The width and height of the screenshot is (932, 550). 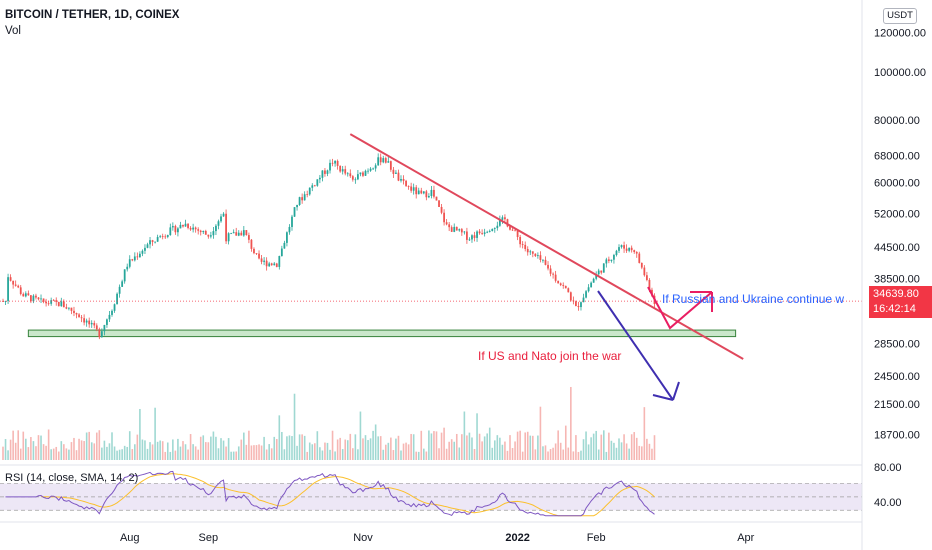 What do you see at coordinates (900, 34) in the screenshot?
I see `price-tick-label: 120000.00` at bounding box center [900, 34].